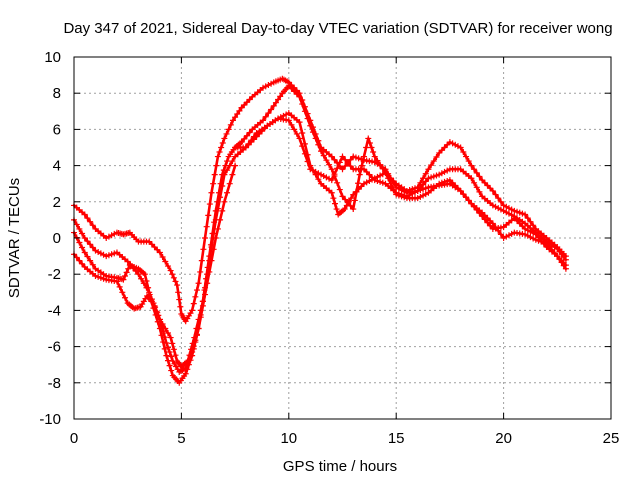 The height and width of the screenshot is (480, 640). What do you see at coordinates (57, 129) in the screenshot?
I see `y-tick-label: 6` at bounding box center [57, 129].